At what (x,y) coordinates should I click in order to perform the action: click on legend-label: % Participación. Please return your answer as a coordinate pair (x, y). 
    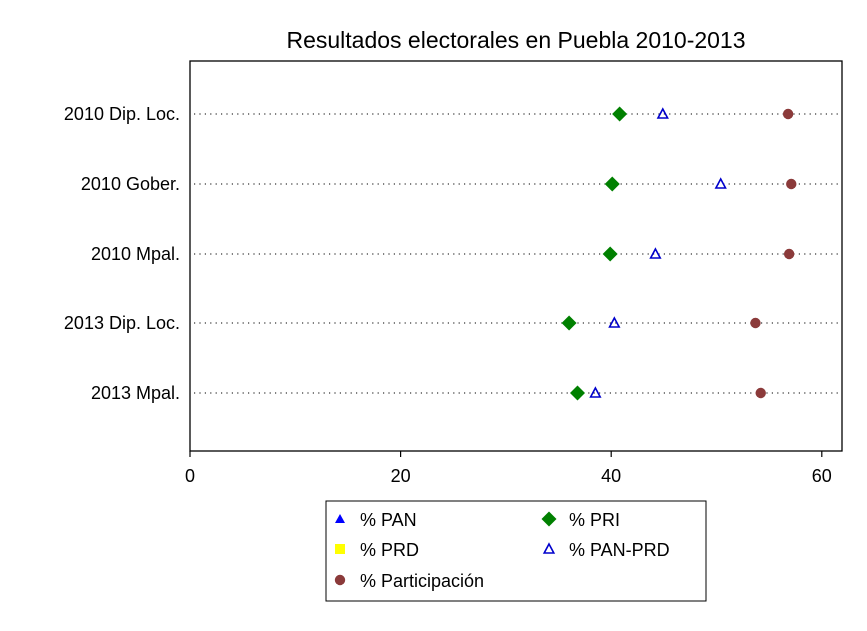
    Looking at the image, I should click on (422, 581).